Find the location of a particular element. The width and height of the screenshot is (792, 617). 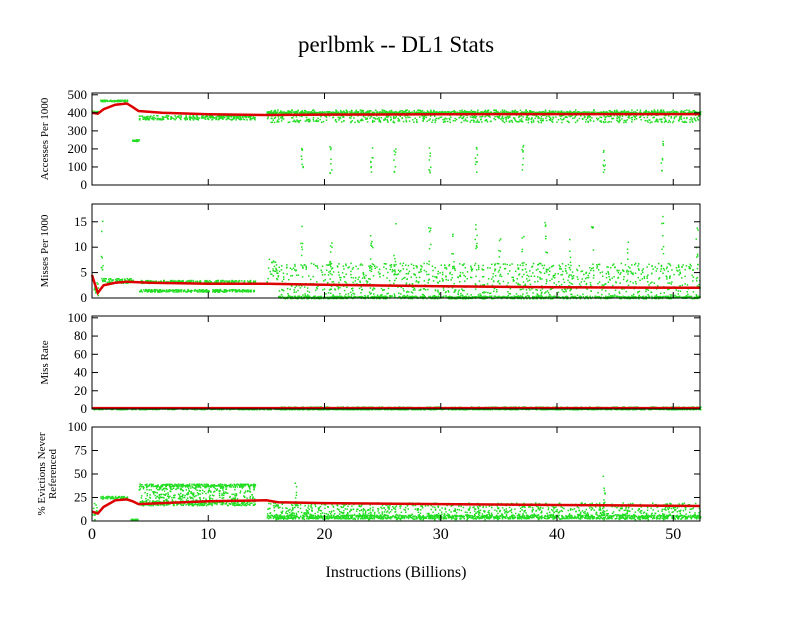

x-axis-label: Instructions (Billions) is located at coordinates (396, 572).